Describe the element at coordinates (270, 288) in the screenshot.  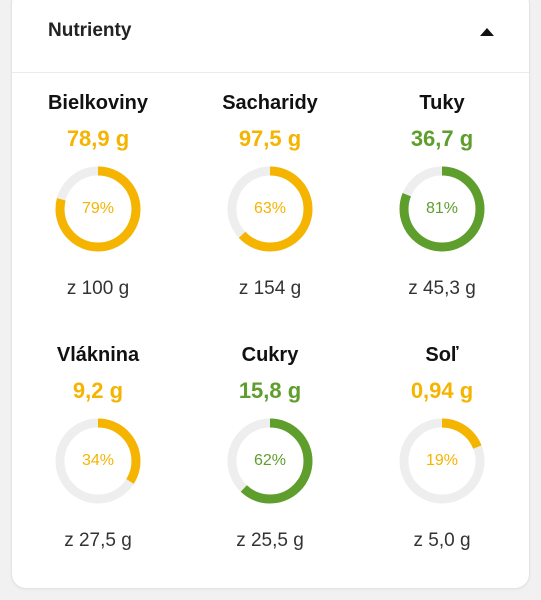
I see `nutrient-target: z 154 g` at that location.